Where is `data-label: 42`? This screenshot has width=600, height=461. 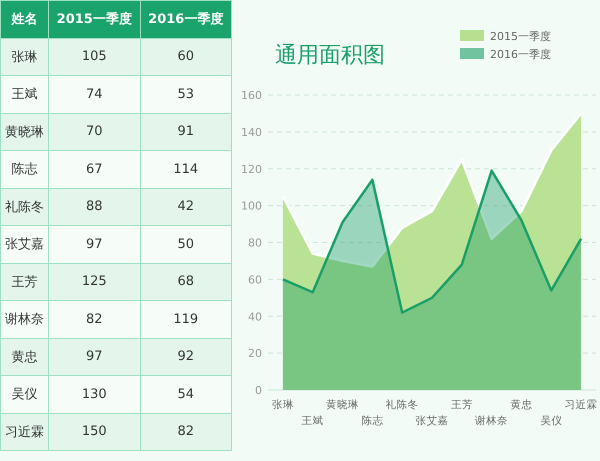 data-label: 42 is located at coordinates (186, 207).